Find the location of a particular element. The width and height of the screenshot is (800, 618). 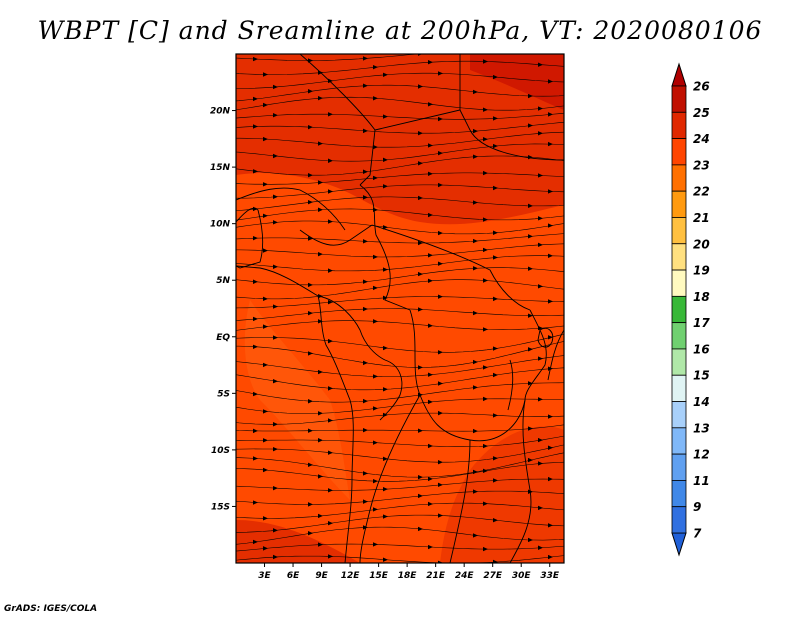

lat-tick-label: 10S is located at coordinates (220, 451).